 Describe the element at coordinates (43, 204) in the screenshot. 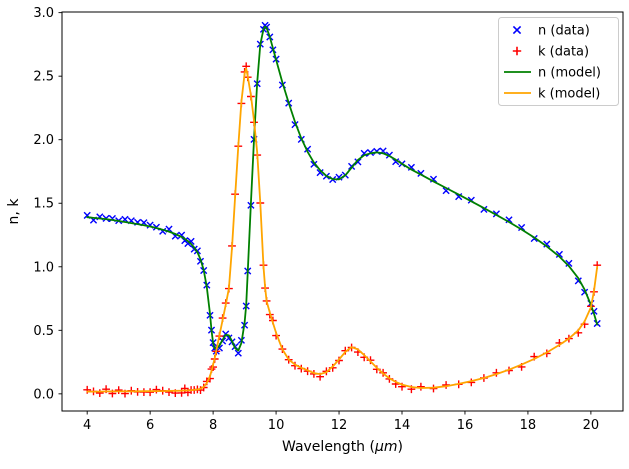

I see `y-tick-label: 1.5` at that location.